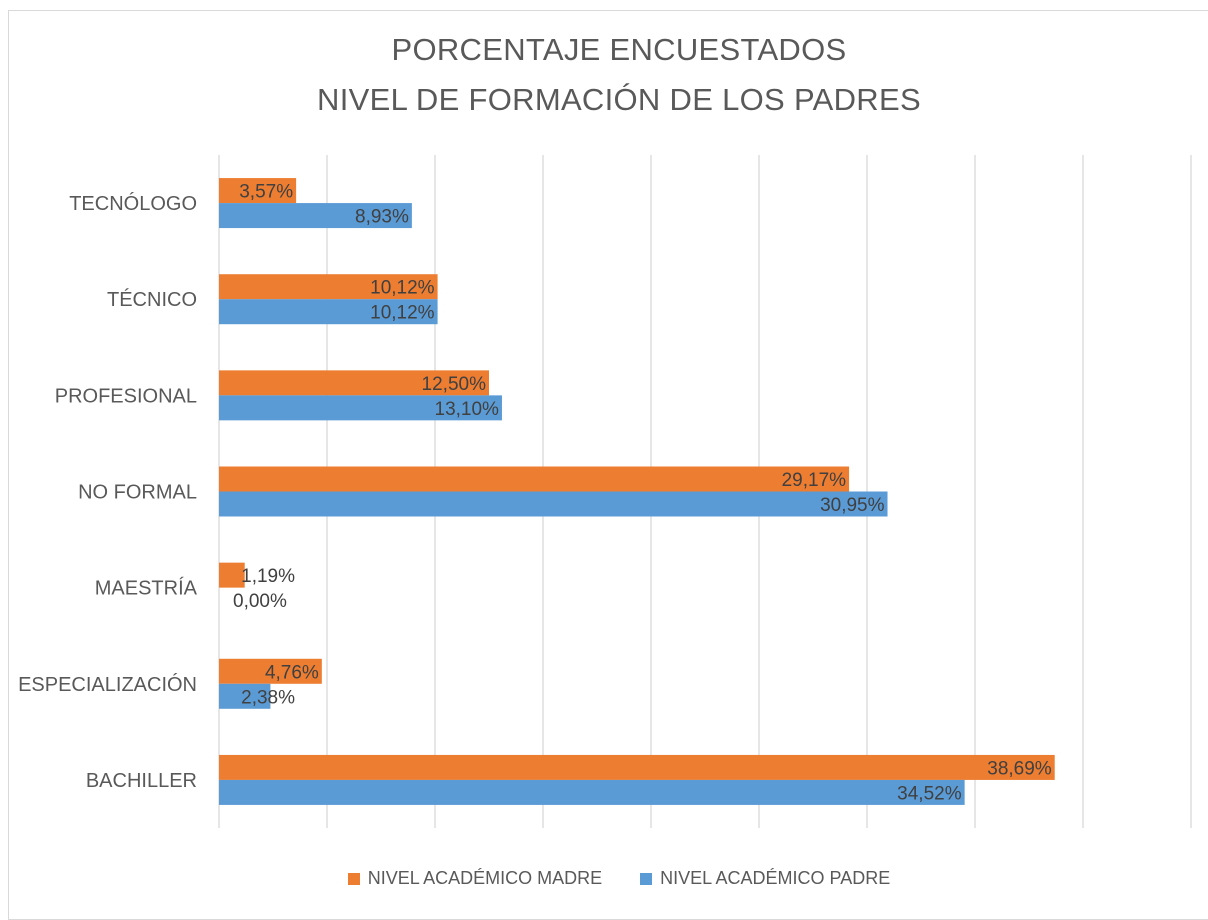 This screenshot has width=1208, height=920. What do you see at coordinates (646, 878) in the screenshot?
I see `legend-swatch-padre` at bounding box center [646, 878].